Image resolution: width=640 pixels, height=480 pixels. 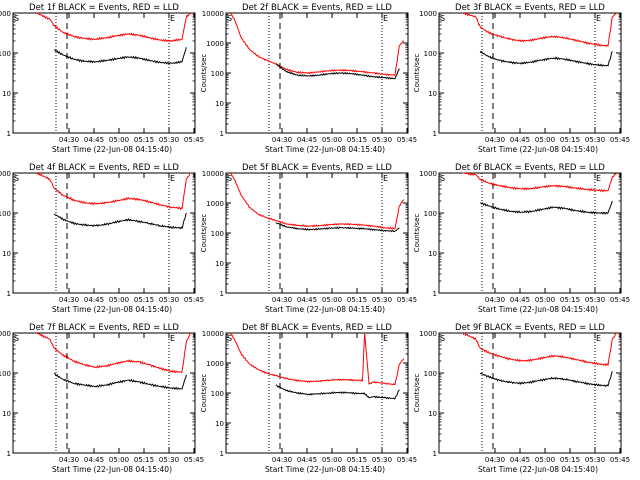 What do you see at coordinates (317, 168) in the screenshot?
I see `panel-title: Det 5f BLACK = Events, RED = LLD` at bounding box center [317, 168].